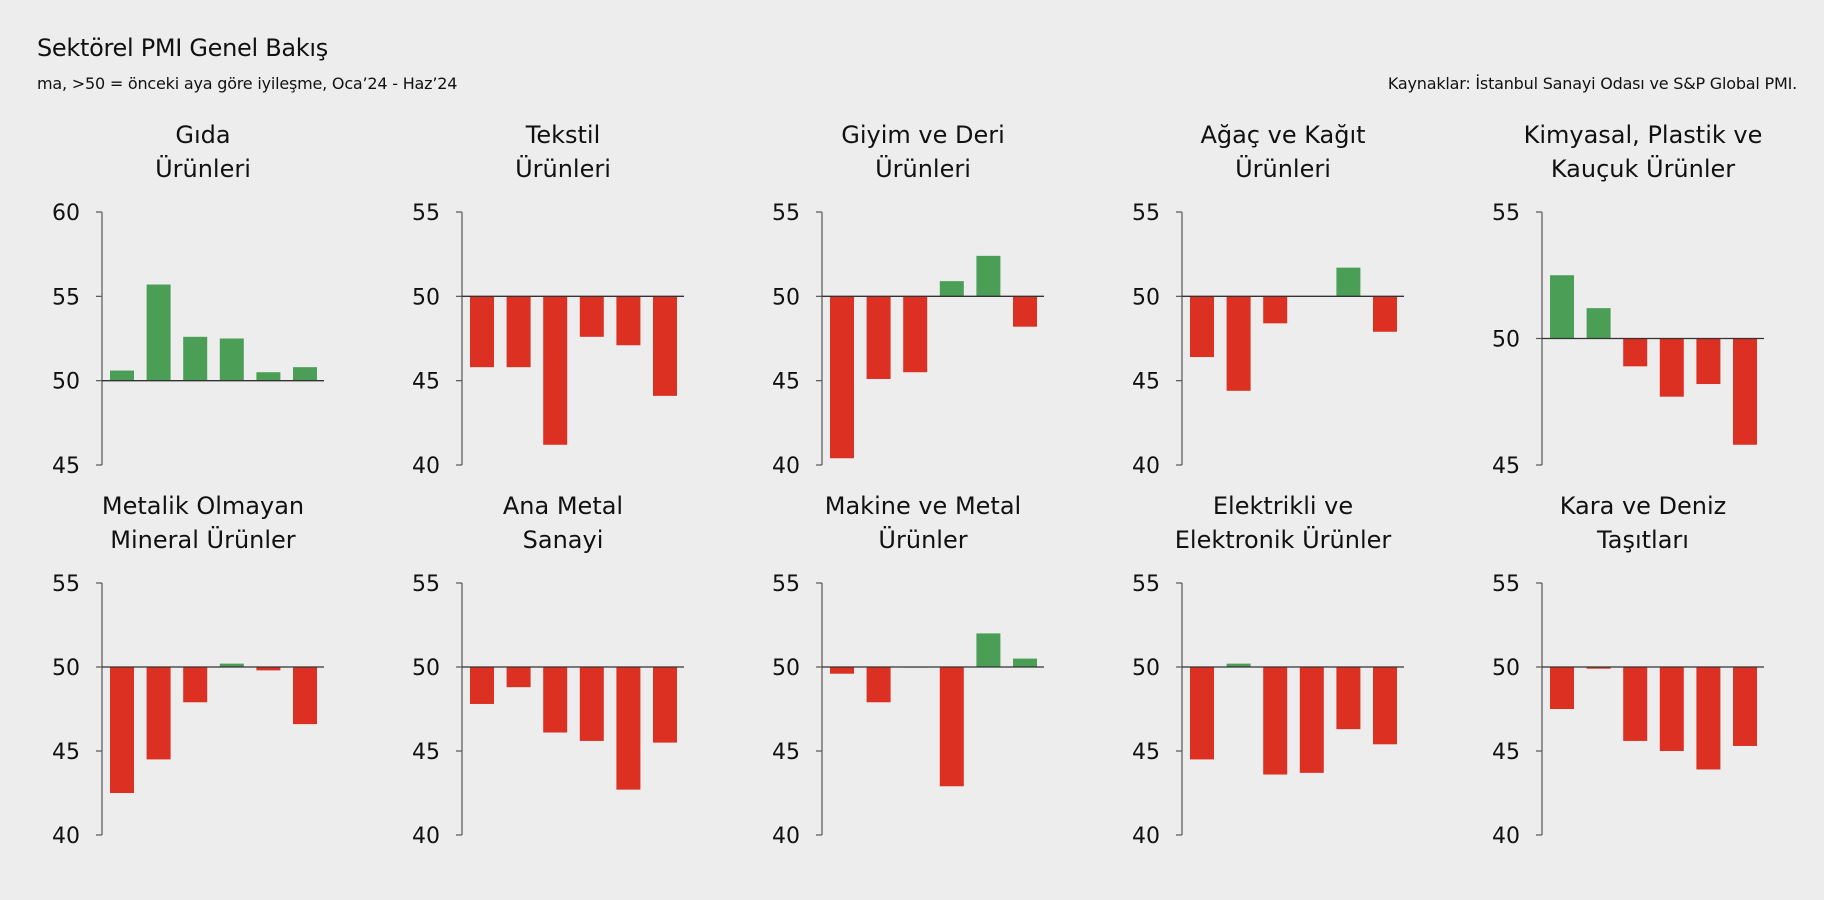 The width and height of the screenshot is (1824, 900). I want to click on chart-title-line: Elektrikli ve, so click(1283, 506).